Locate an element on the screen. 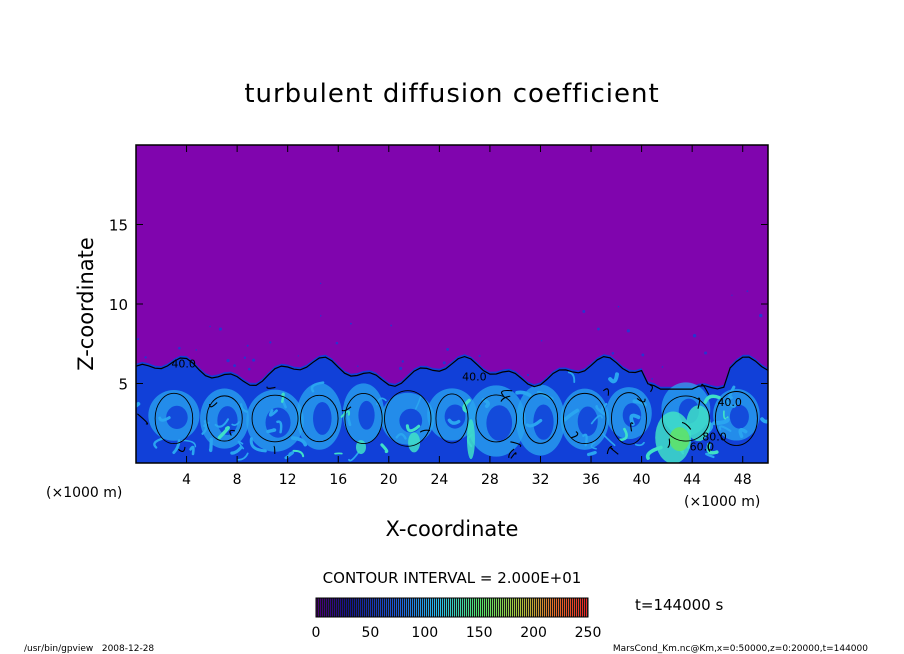 This screenshot has height=654, width=904. contour-top is located at coordinates (452, 372).